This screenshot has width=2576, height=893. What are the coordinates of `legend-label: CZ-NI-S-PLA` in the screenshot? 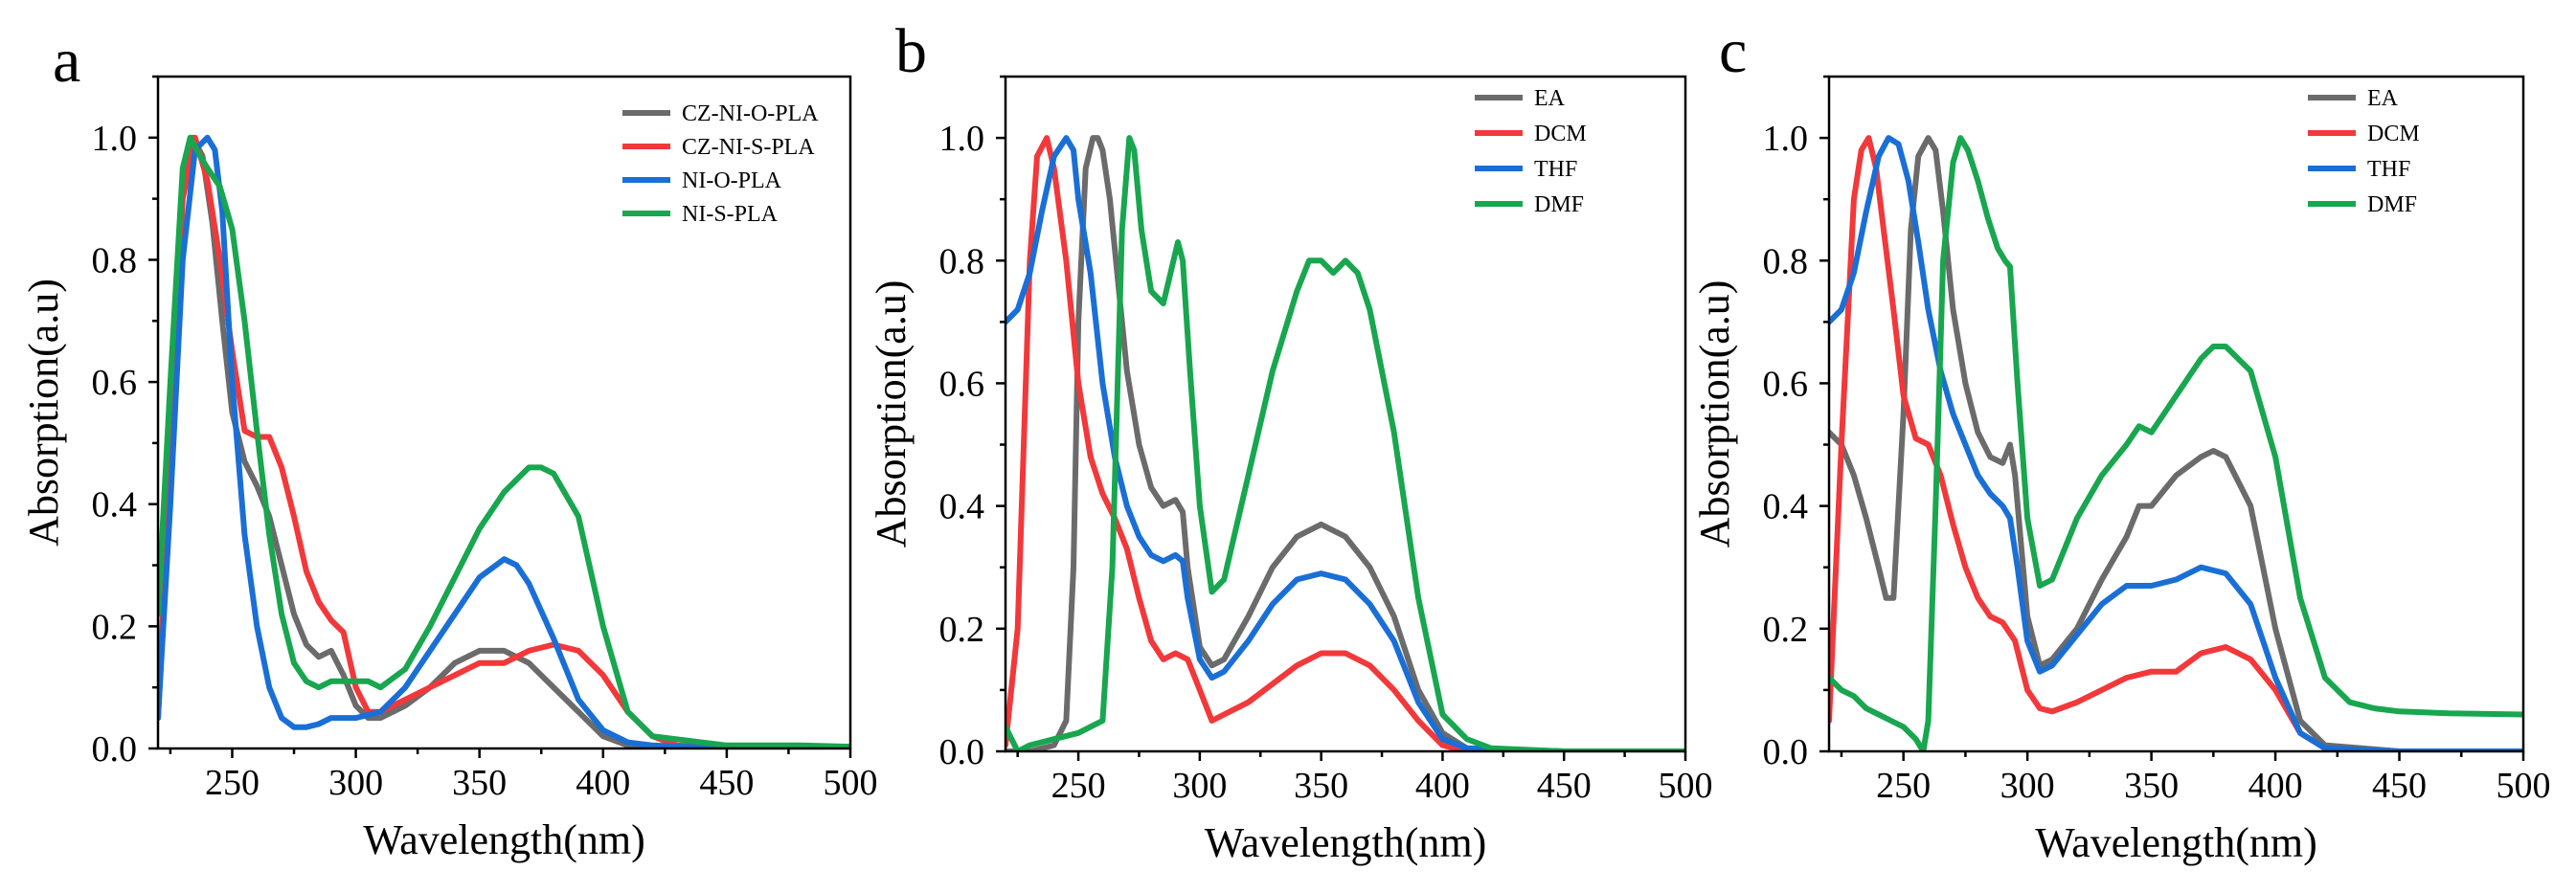 It's located at (748, 147).